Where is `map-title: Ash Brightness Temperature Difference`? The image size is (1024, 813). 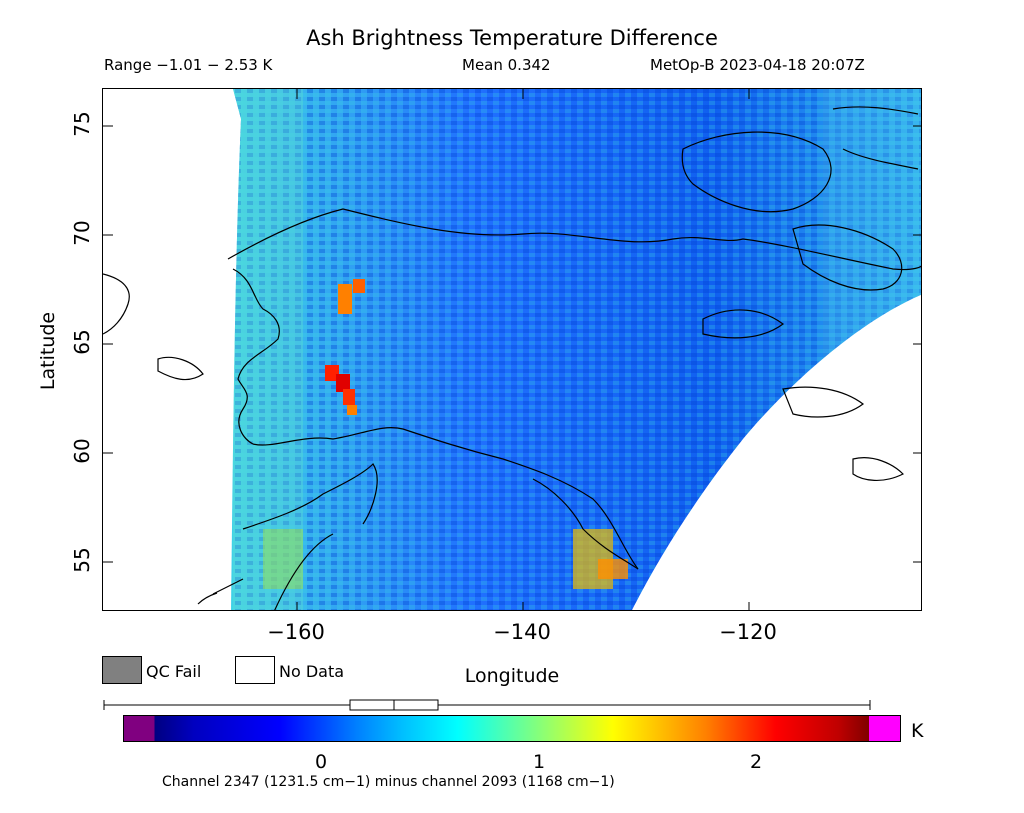 map-title: Ash Brightness Temperature Difference is located at coordinates (512, 38).